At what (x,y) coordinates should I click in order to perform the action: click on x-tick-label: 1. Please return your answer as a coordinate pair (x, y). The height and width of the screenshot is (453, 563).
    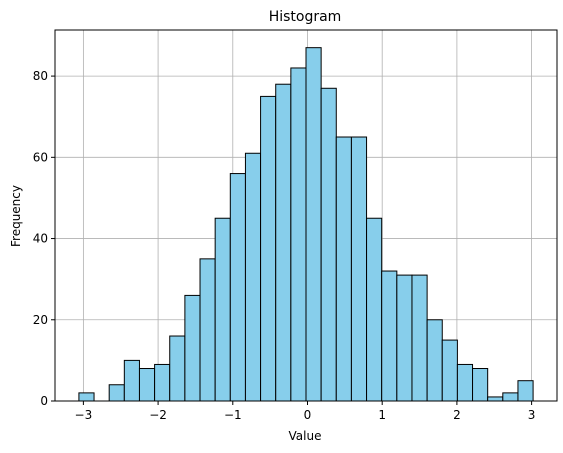
    Looking at the image, I should click on (382, 415).